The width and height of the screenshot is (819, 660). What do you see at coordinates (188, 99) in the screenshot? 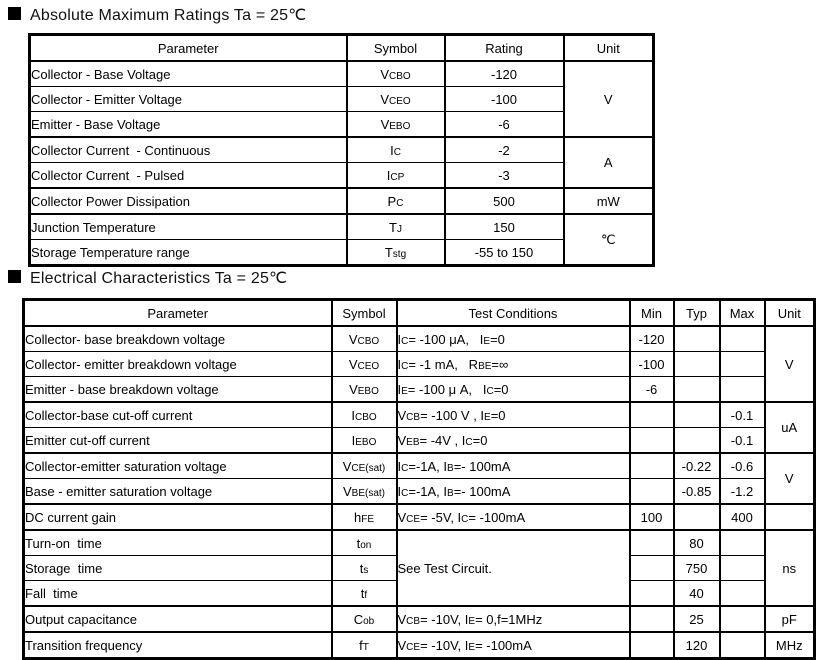
I see `param-cell: Collector - Emitter Voltage` at bounding box center [188, 99].